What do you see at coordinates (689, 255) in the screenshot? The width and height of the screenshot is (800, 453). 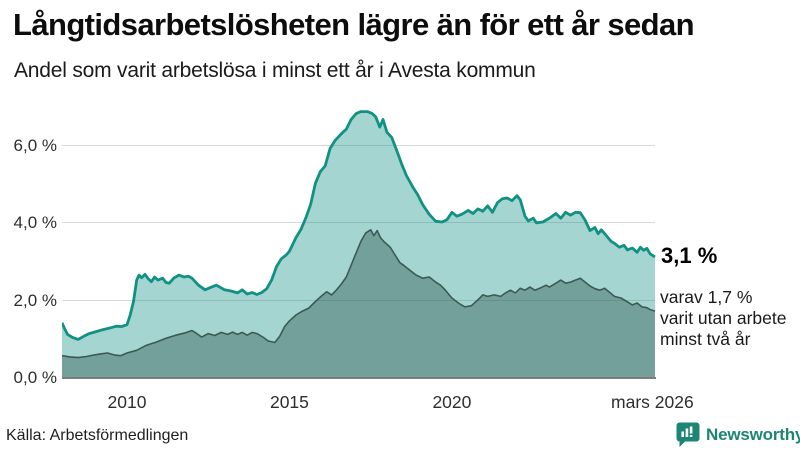 I see `end-value-label: 3,1 %` at bounding box center [689, 255].